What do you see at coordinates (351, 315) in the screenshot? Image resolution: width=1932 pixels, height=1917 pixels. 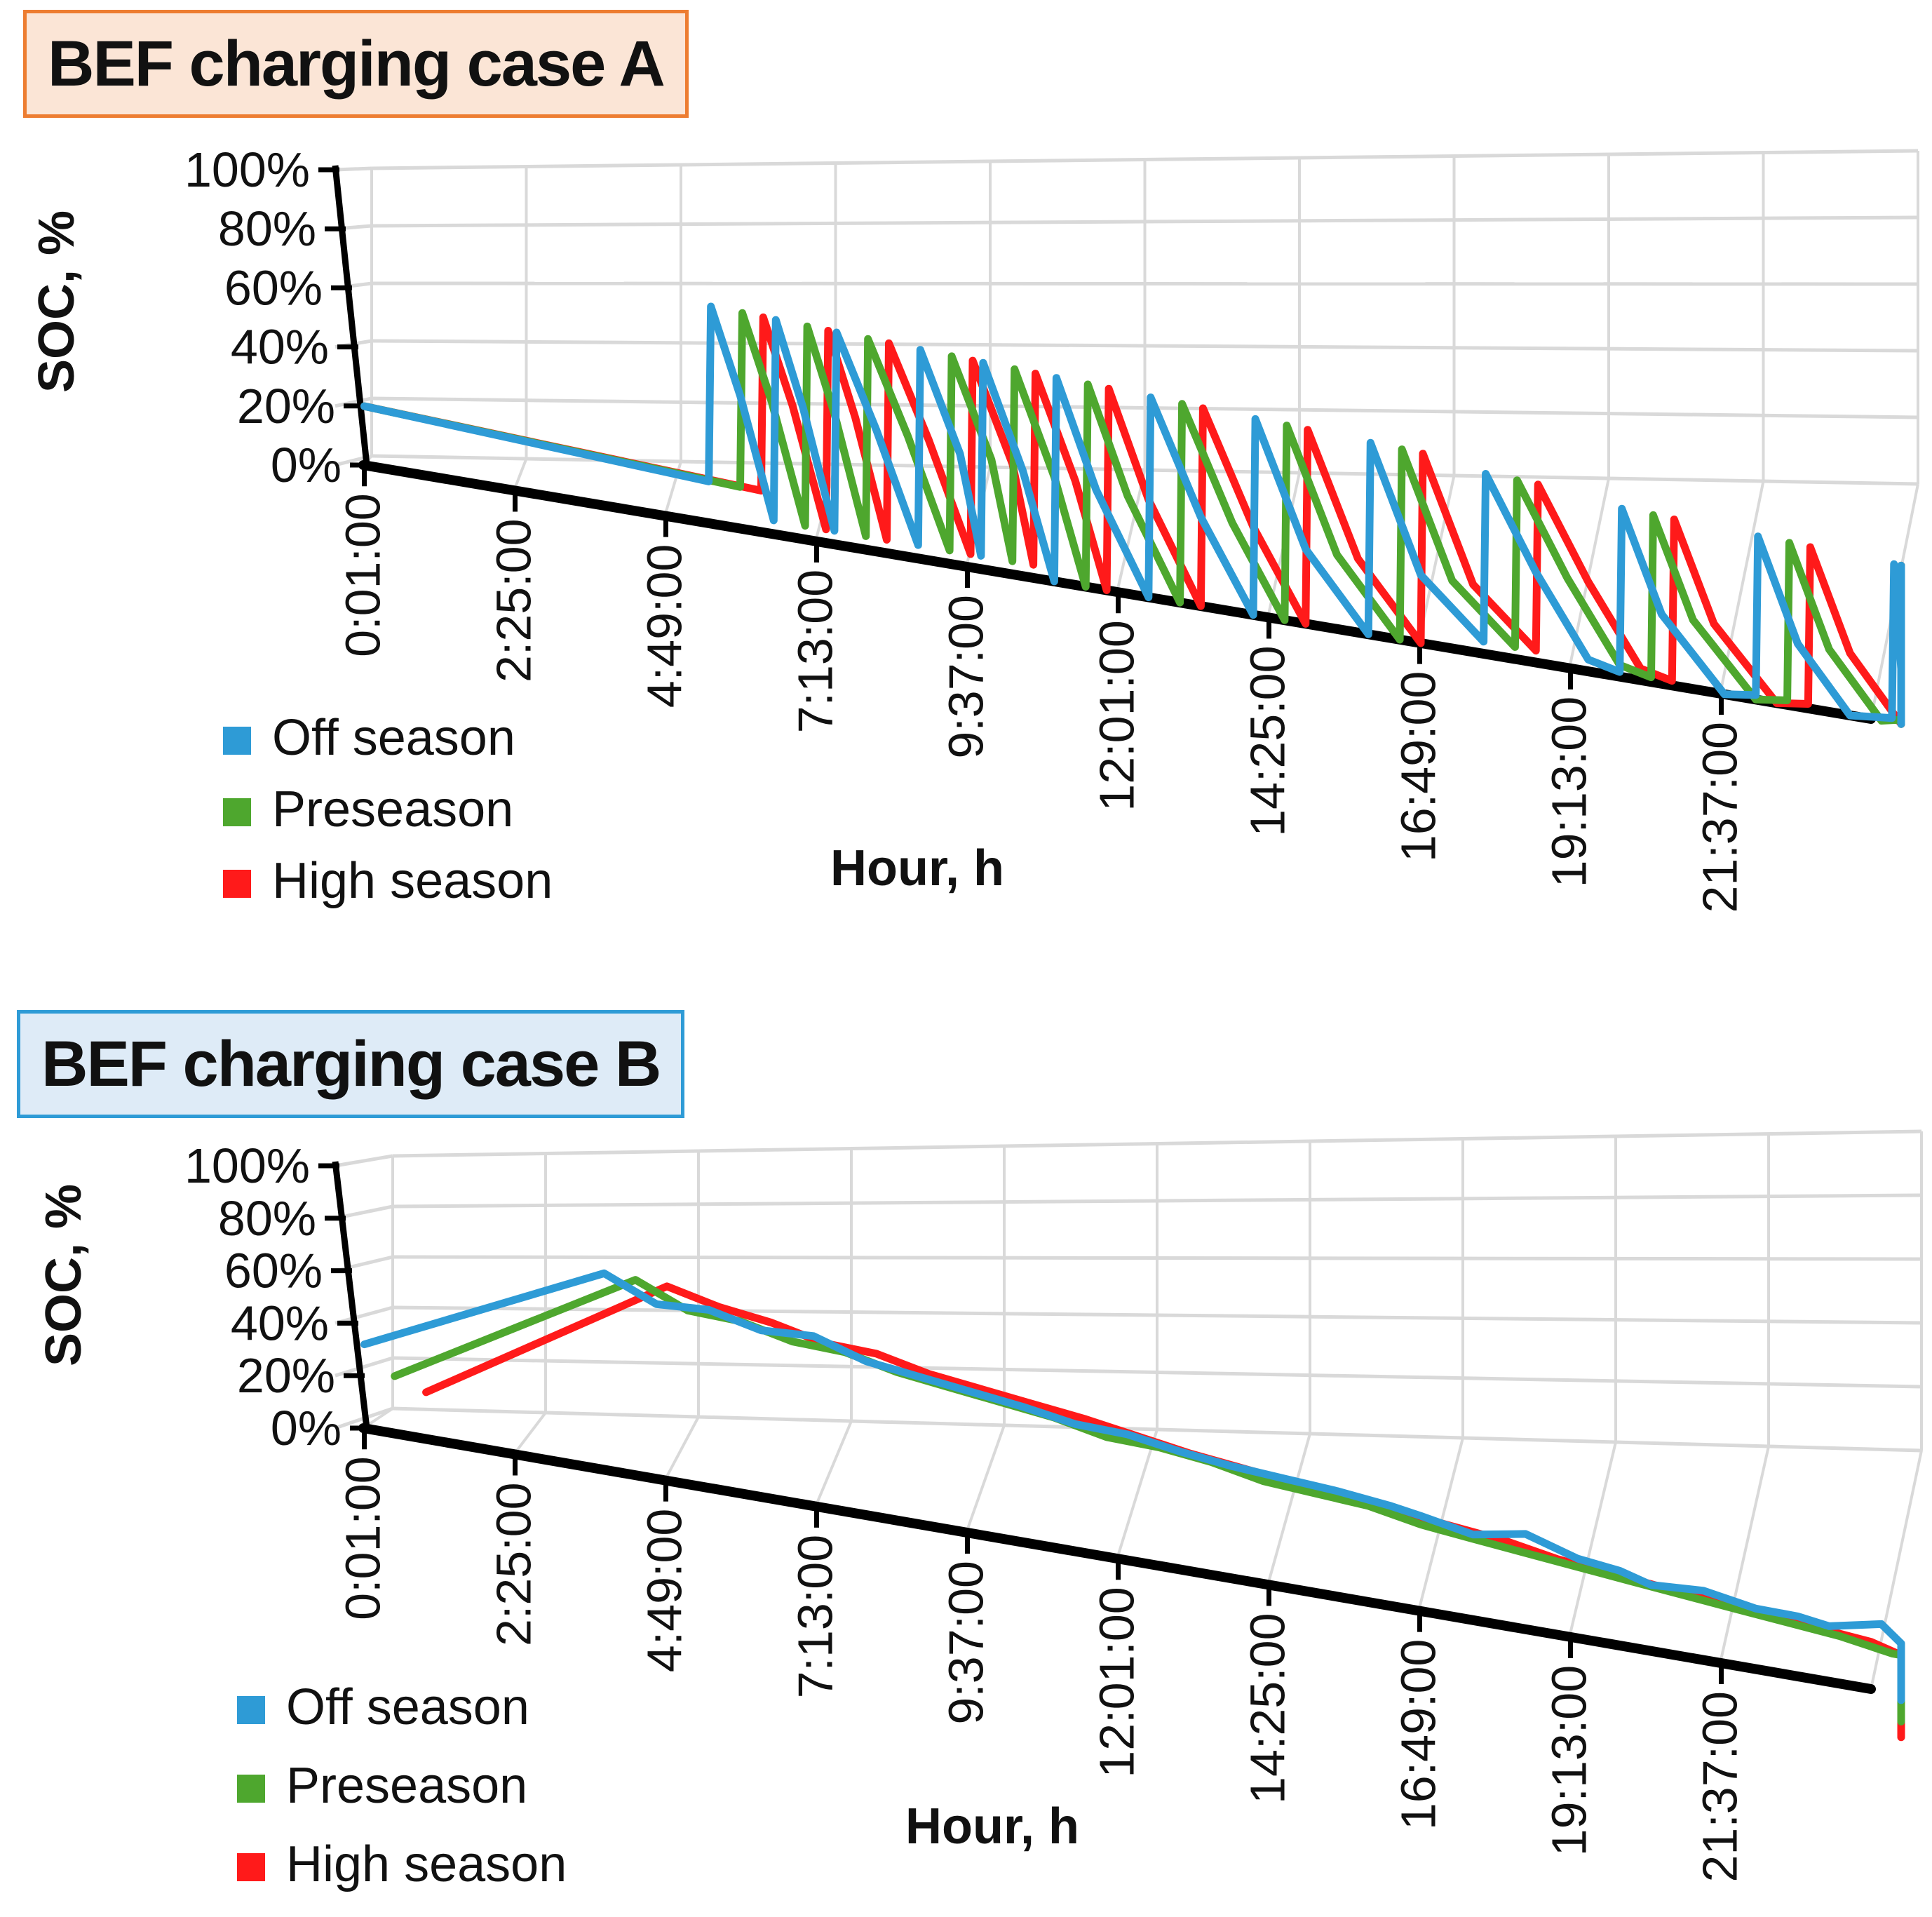 I see `chart-a-y-axis` at bounding box center [351, 315].